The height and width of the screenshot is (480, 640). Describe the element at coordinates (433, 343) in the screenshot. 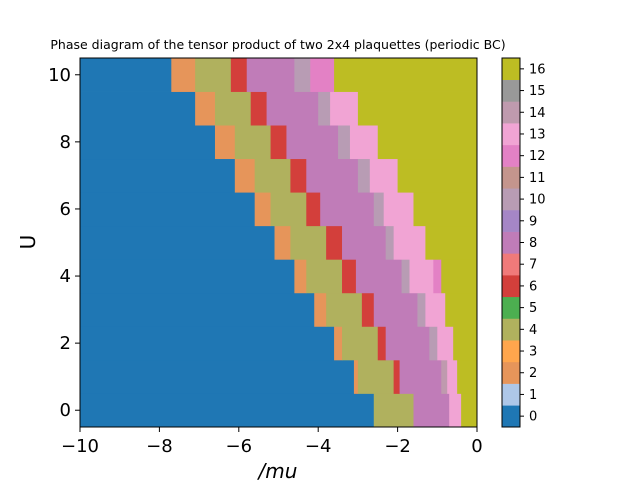

I see `heatmap-cell-U2-band5` at that location.